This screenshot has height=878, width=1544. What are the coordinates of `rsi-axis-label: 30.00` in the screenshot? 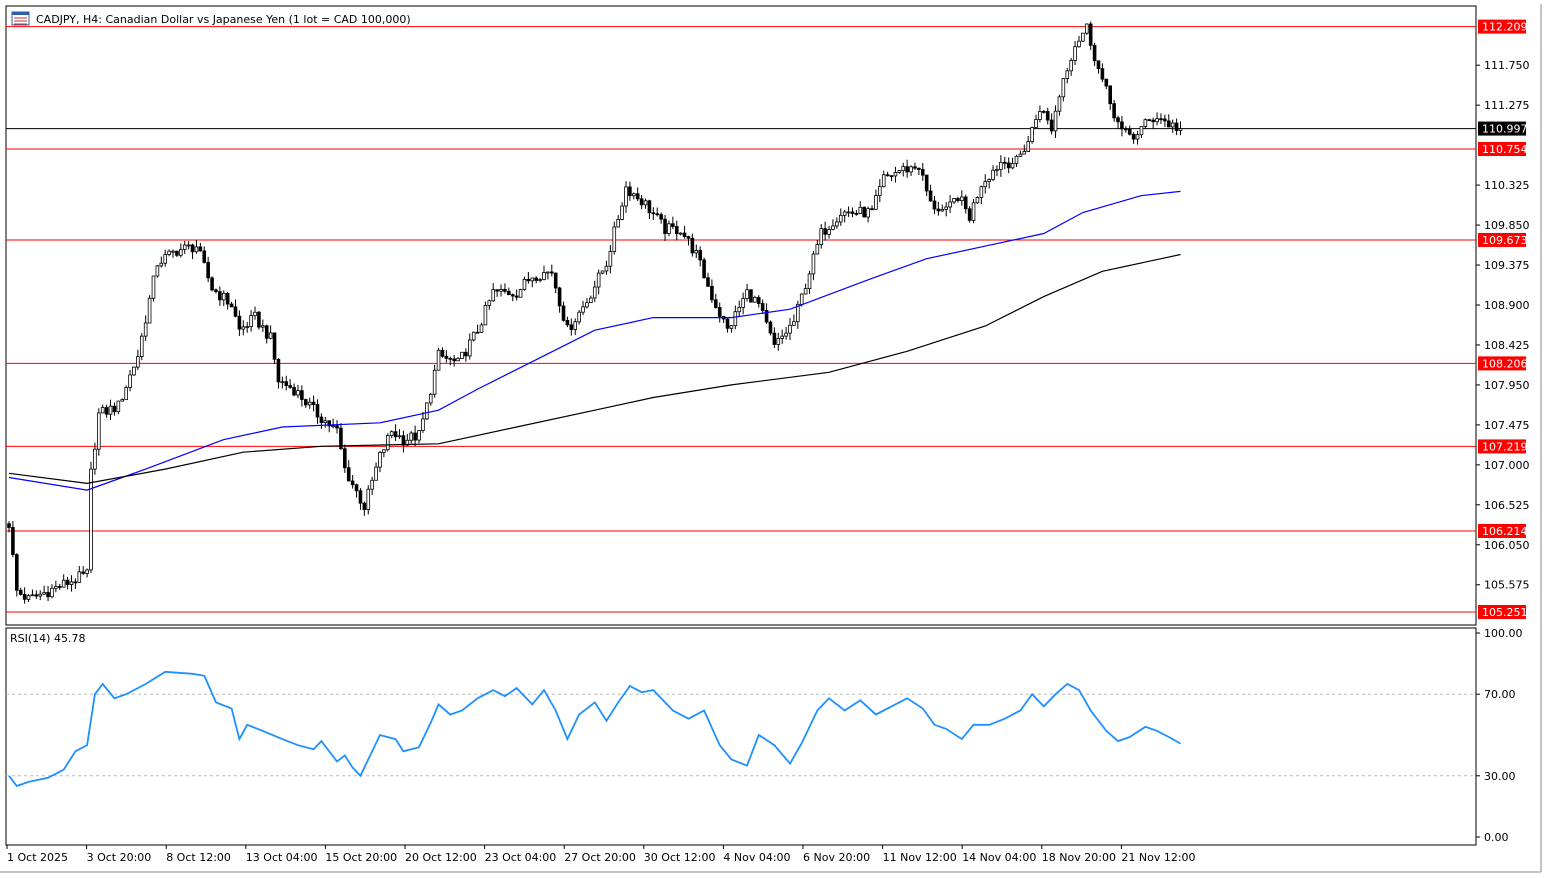 It's located at (1500, 776).